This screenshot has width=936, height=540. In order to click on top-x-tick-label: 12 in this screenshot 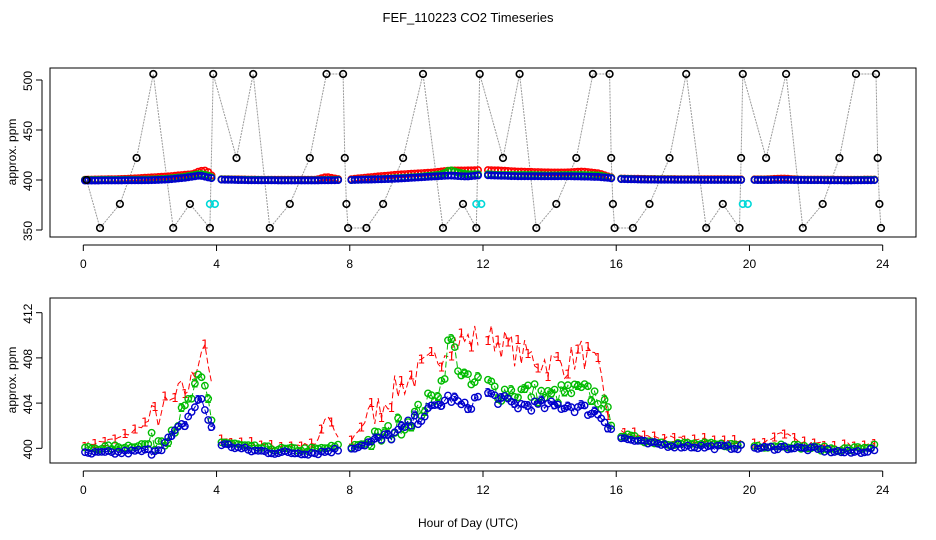, I will do `click(483, 264)`.